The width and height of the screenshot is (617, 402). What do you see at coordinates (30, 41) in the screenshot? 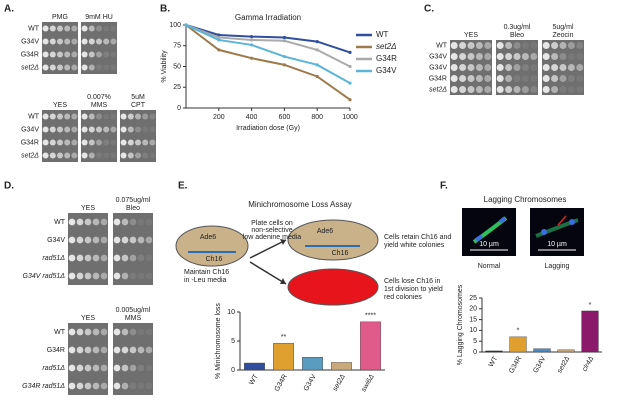
I see `row-label: G34V` at bounding box center [30, 41].